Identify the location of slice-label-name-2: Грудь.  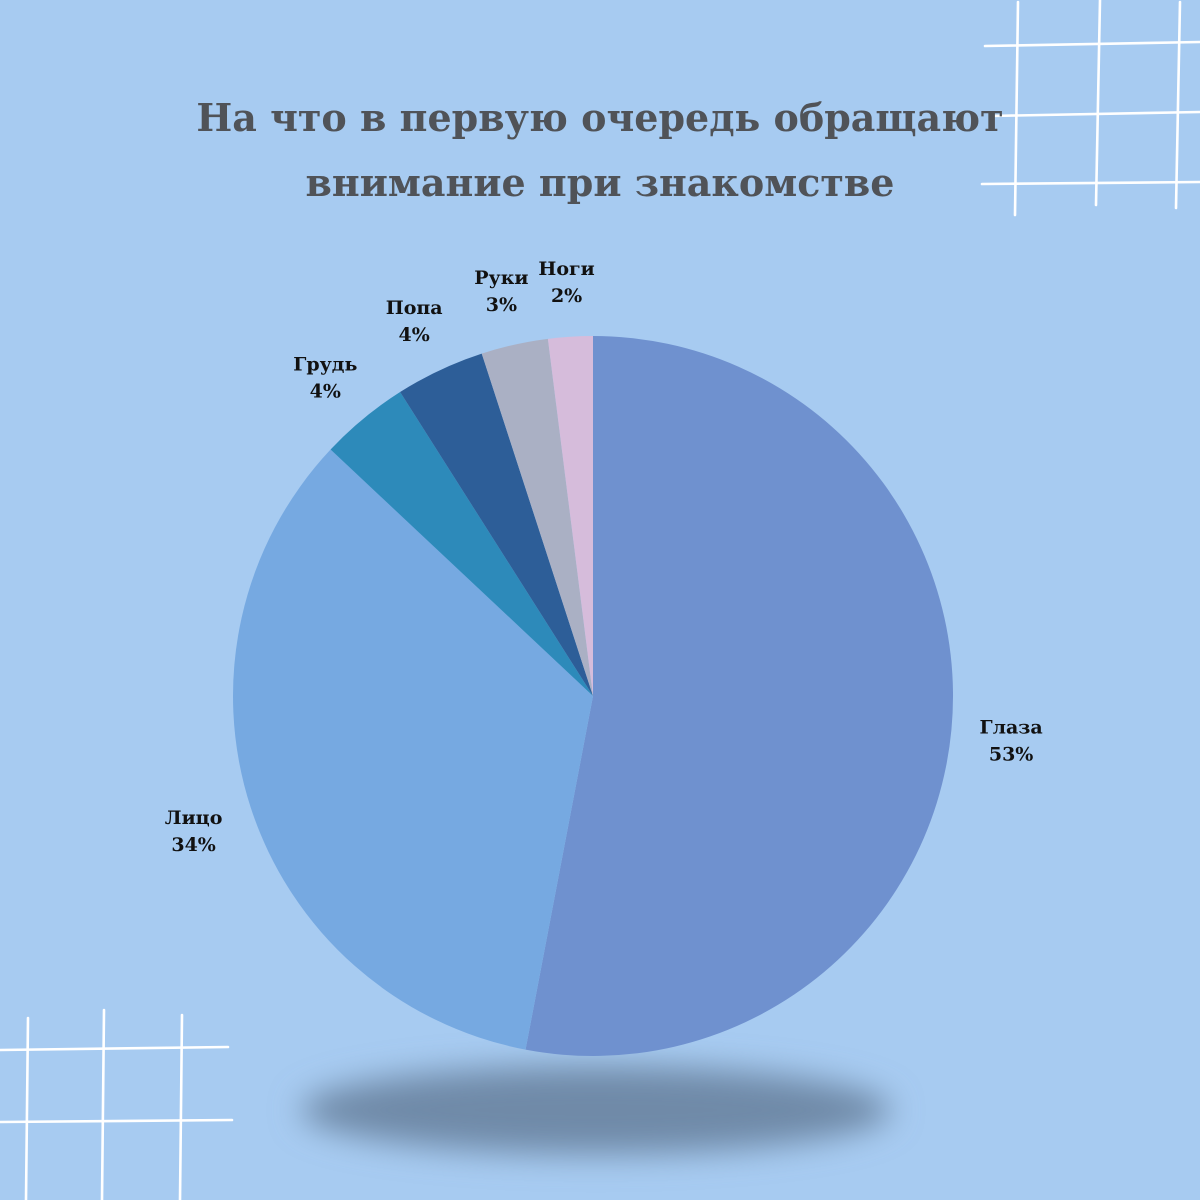
(325, 364).